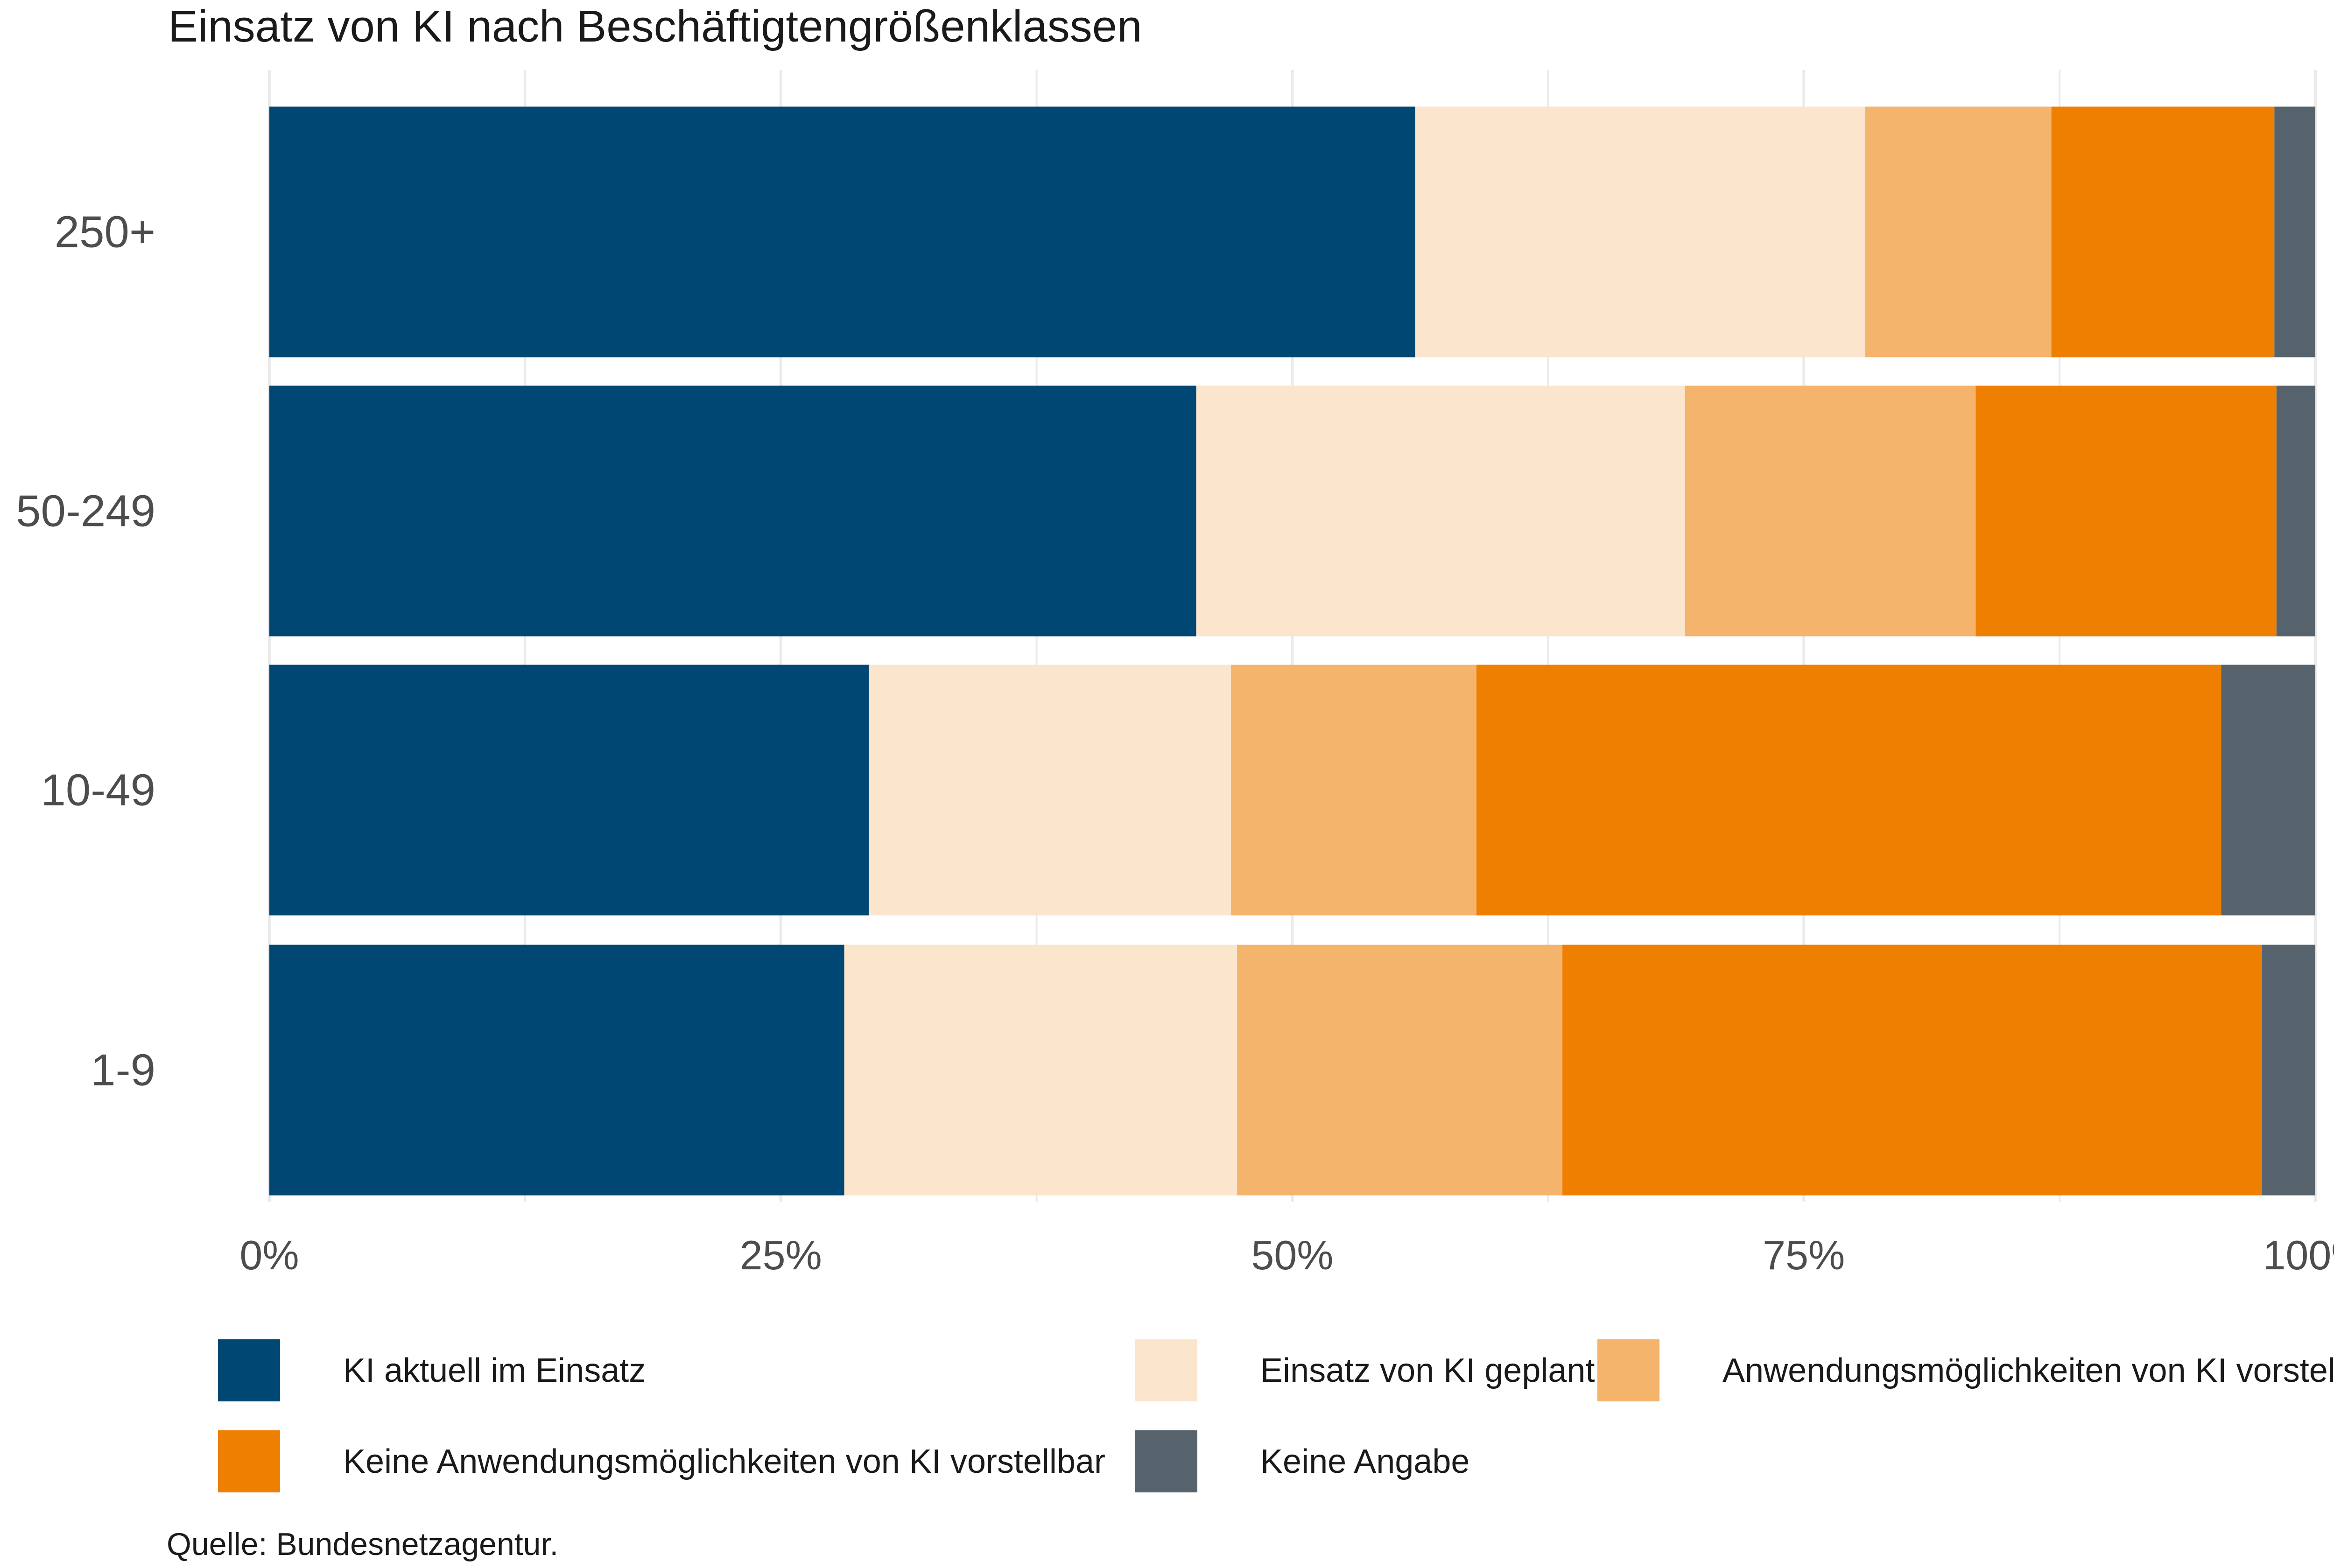 This screenshot has height=1568, width=2334. I want to click on y-category-label: 250+, so click(105, 232).